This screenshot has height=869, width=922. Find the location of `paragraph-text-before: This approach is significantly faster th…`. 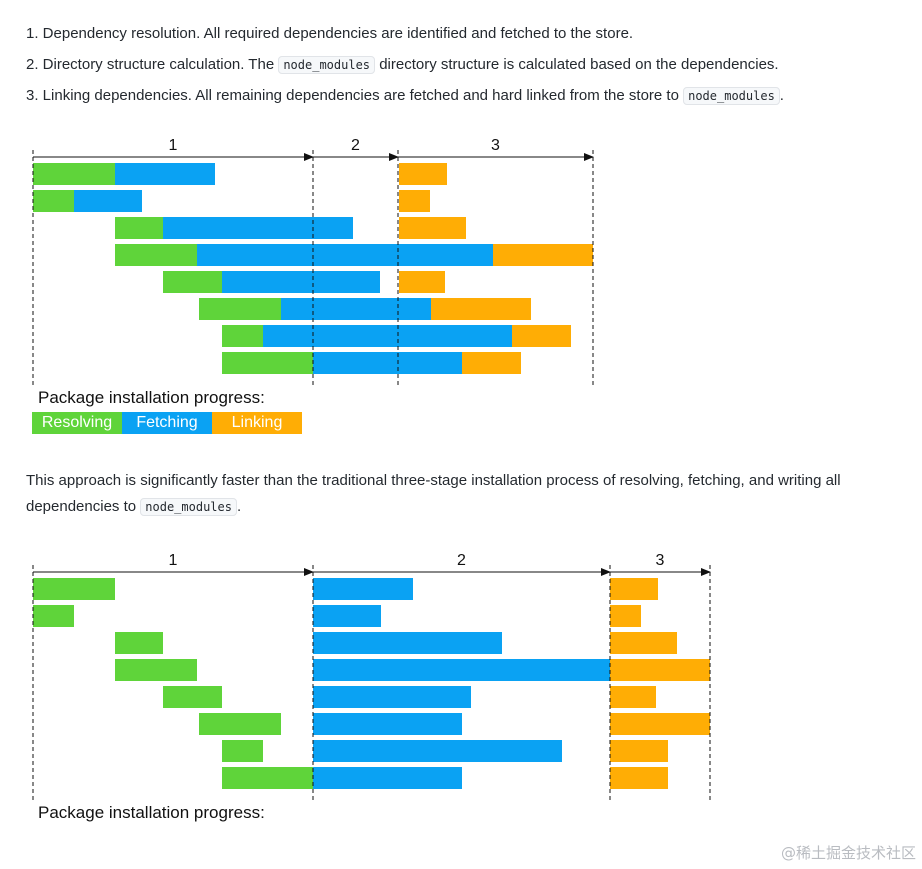

paragraph-text-before: This approach is significantly faster th… is located at coordinates (433, 493).